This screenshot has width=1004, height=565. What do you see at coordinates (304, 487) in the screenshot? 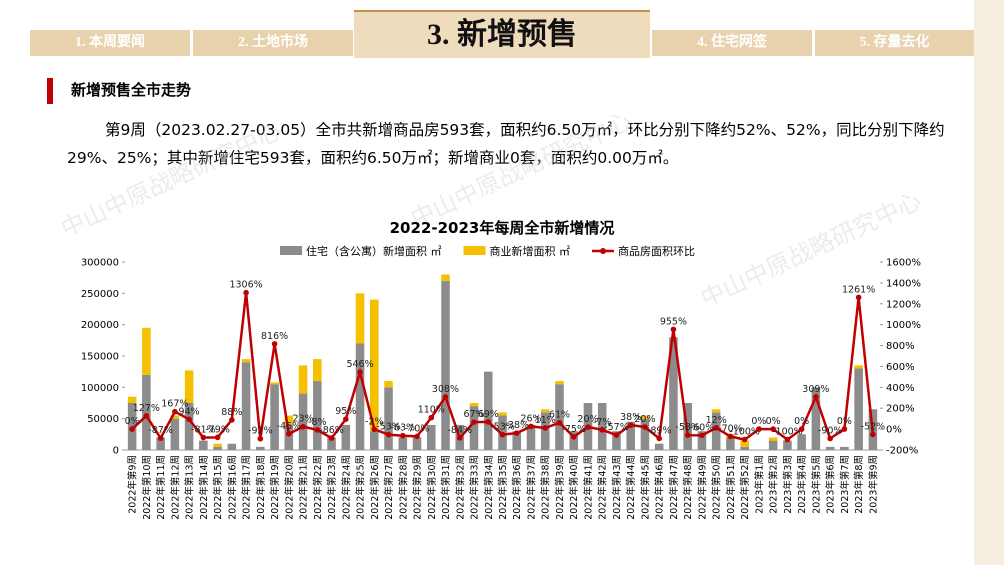
I see `x-tick-label: 2022年第21周` at bounding box center [304, 487].